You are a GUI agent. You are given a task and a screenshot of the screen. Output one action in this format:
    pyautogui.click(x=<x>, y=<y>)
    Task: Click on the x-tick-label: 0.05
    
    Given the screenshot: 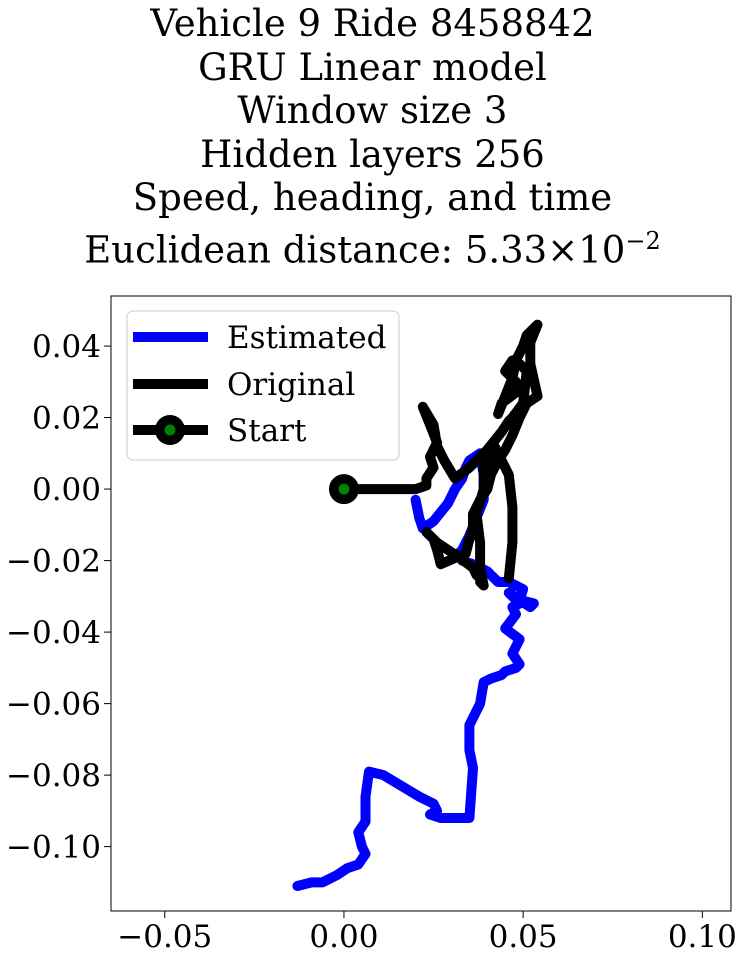 What is the action you would take?
    pyautogui.click(x=523, y=937)
    